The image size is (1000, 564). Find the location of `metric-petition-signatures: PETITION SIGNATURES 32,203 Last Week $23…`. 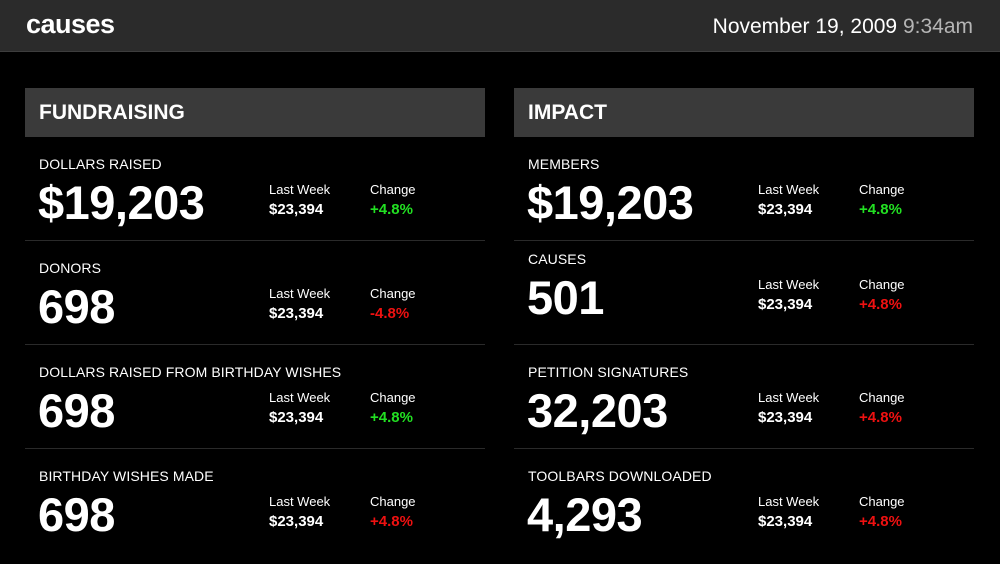

metric-petition-signatures: PETITION SIGNATURES 32,203 Last Week $23… is located at coordinates (744, 397).